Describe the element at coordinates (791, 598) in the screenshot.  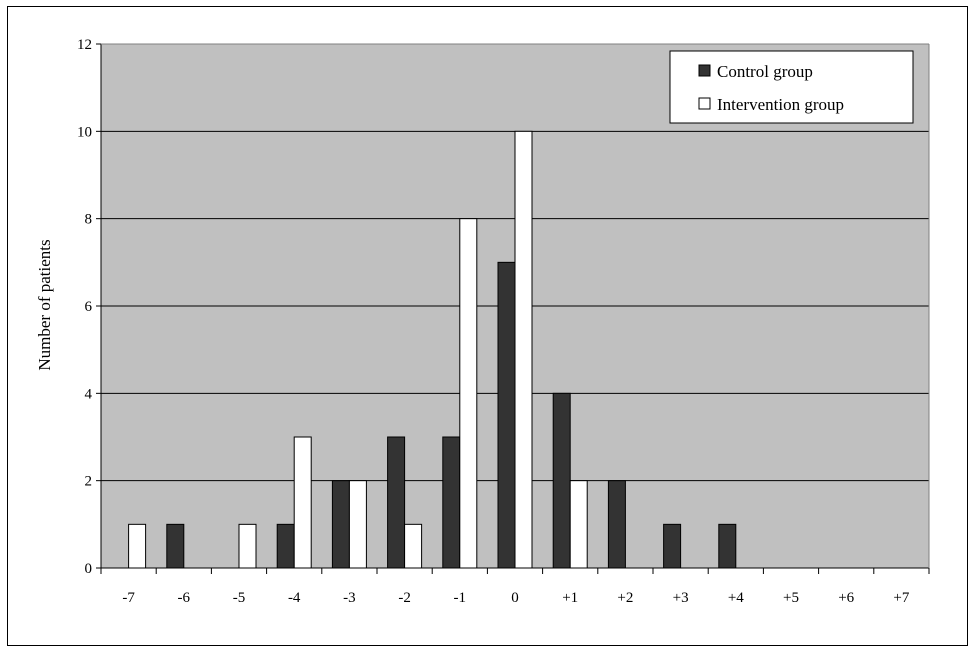
I see `x-tick-label: +5` at that location.